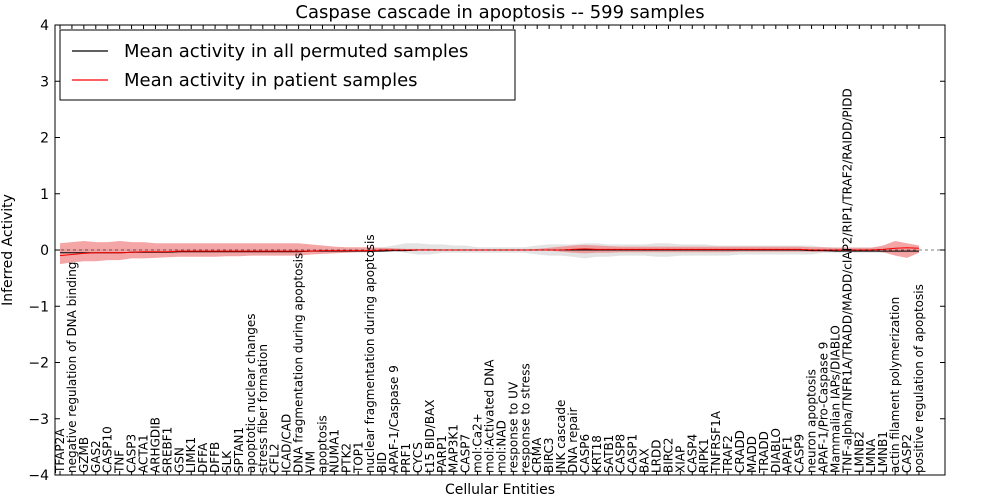 The height and width of the screenshot is (500, 1000). I want to click on x-tick-label: CASP2, so click(907, 453).